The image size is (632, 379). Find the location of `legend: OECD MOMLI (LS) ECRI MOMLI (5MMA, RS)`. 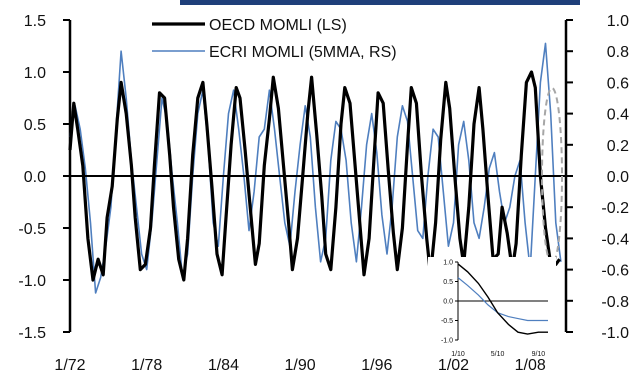

legend: OECD MOMLI (LS) ECRI MOMLI (5MMA, RS) is located at coordinates (274, 39).